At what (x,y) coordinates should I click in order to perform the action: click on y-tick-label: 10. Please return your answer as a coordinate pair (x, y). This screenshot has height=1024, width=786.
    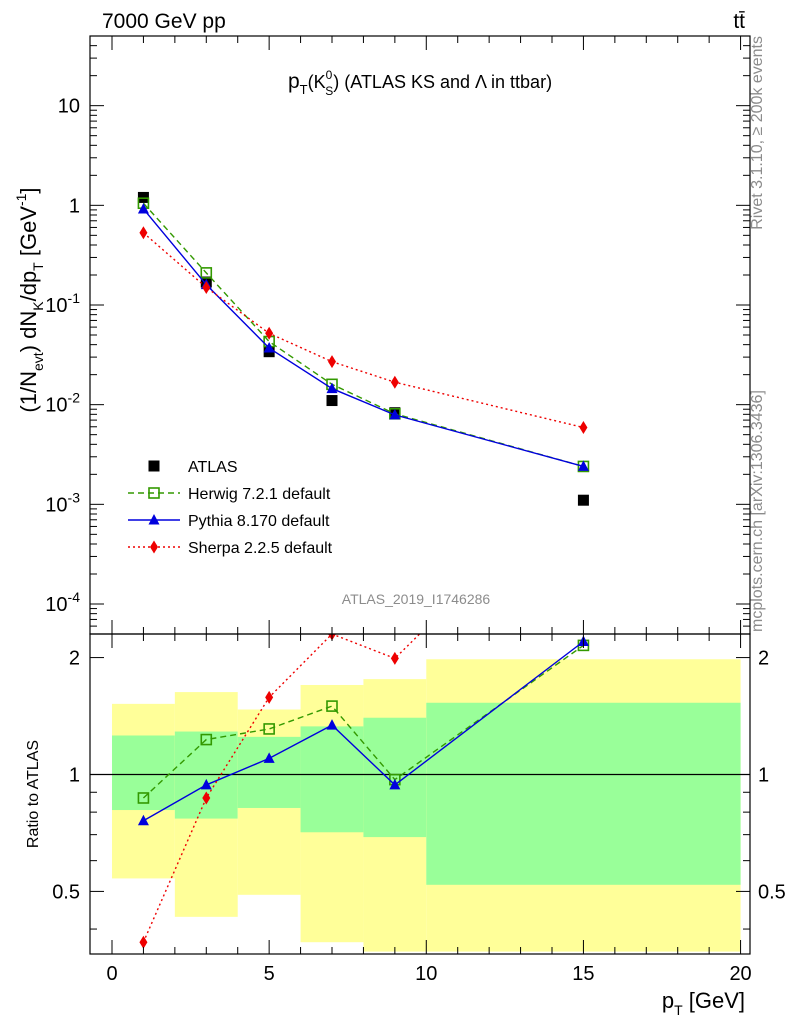
    Looking at the image, I should click on (69, 107).